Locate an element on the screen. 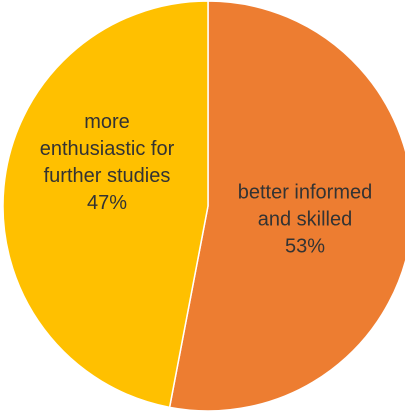  slice-category-label-line: better informed is located at coordinates (305, 192).